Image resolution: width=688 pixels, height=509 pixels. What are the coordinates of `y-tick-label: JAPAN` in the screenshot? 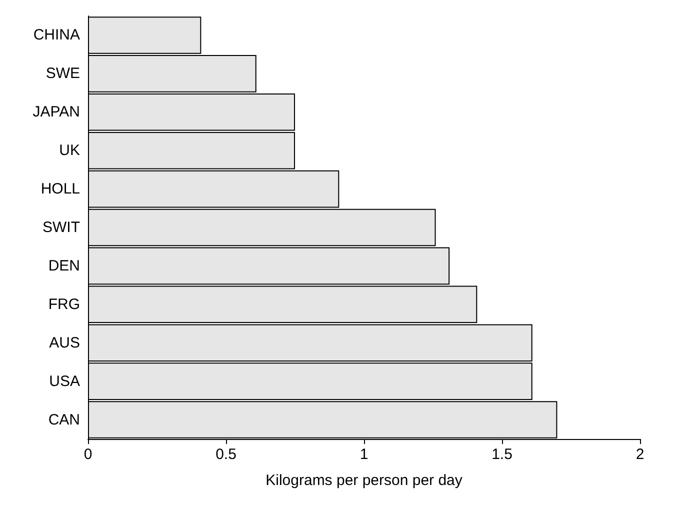 It's located at (56, 112).